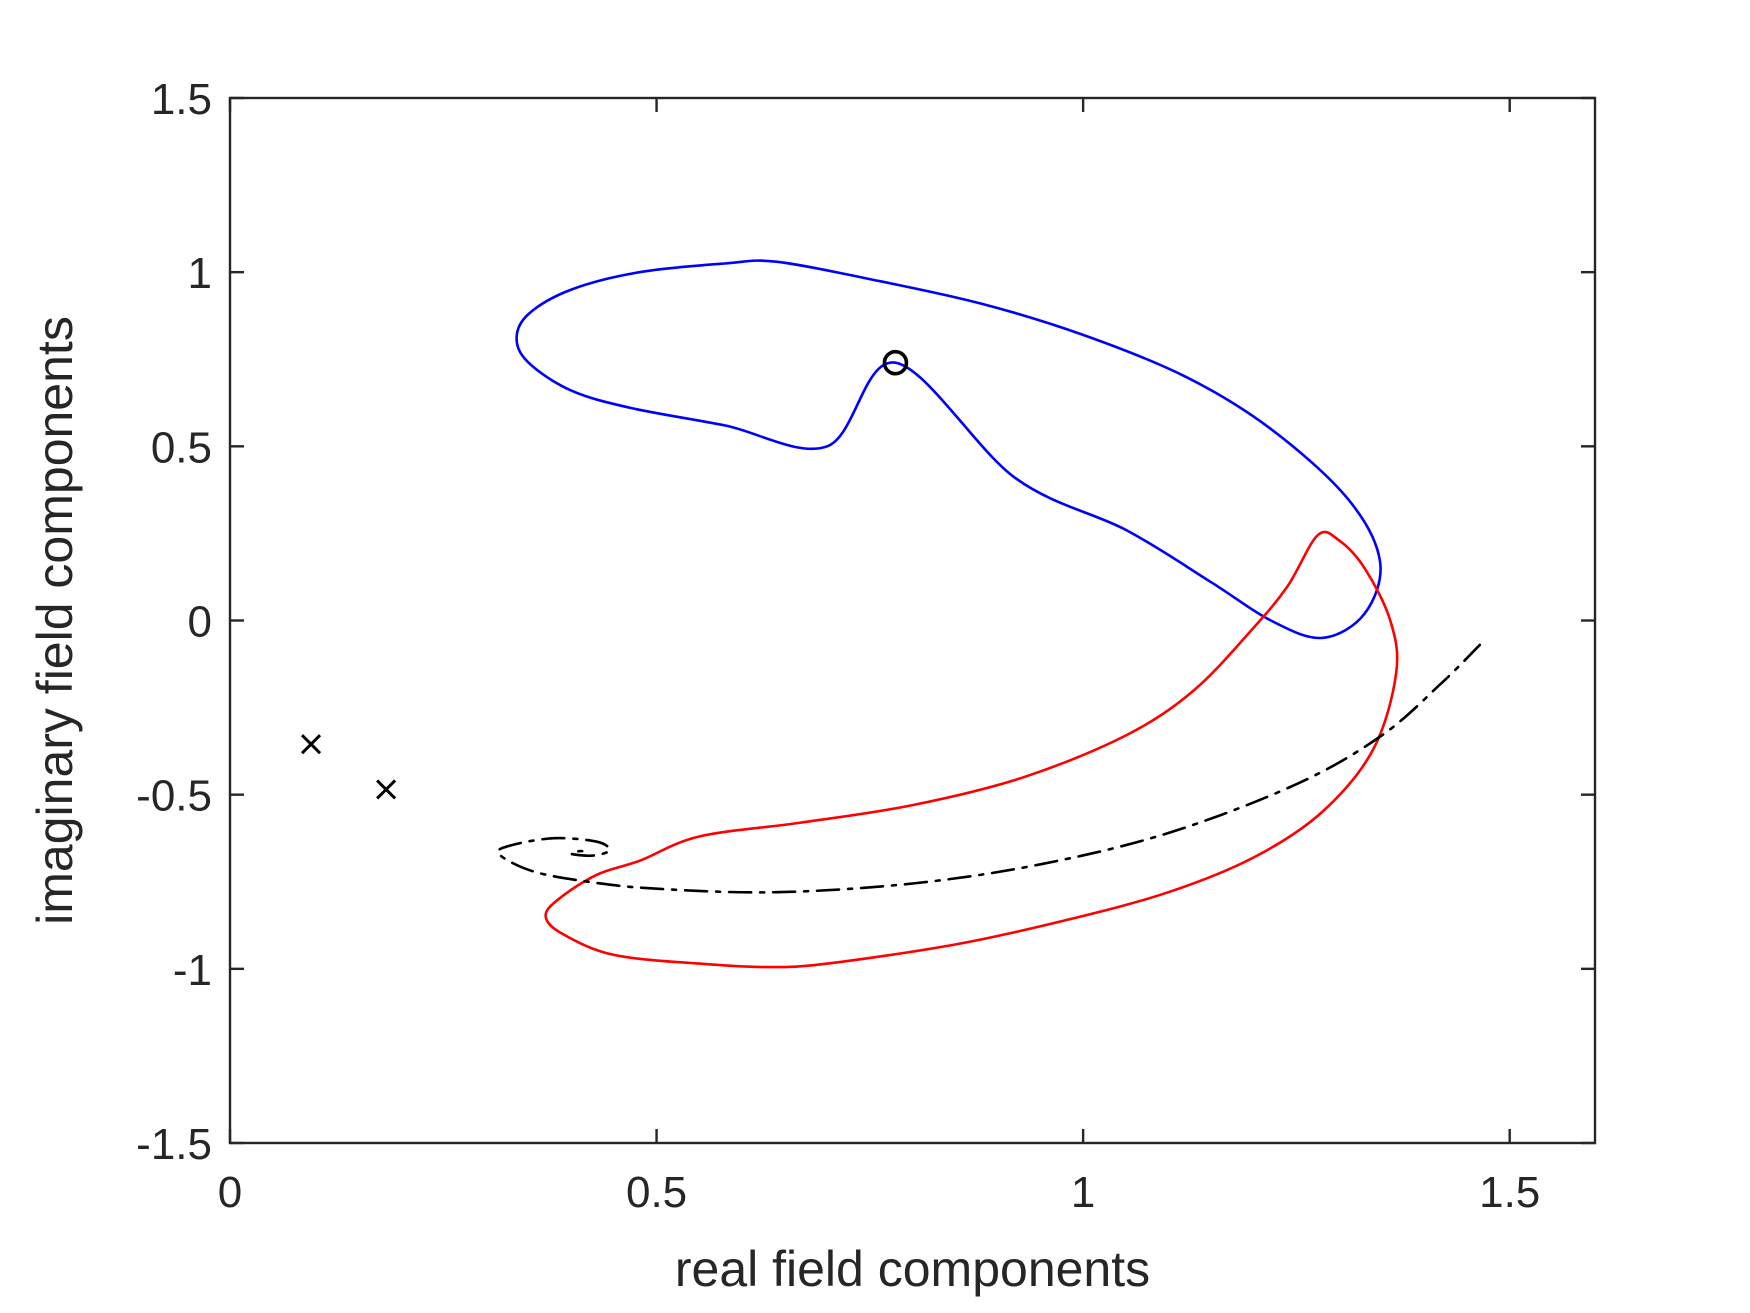  What do you see at coordinates (174, 796) in the screenshot?
I see `y-tick-label: -0.5` at bounding box center [174, 796].